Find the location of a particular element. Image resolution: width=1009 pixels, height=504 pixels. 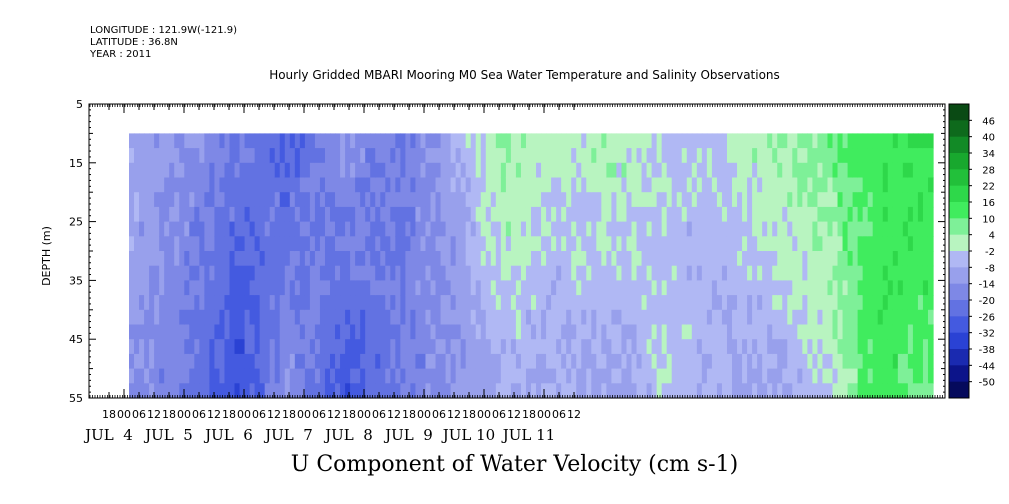

colorbar-swatch is located at coordinates (959, 325).